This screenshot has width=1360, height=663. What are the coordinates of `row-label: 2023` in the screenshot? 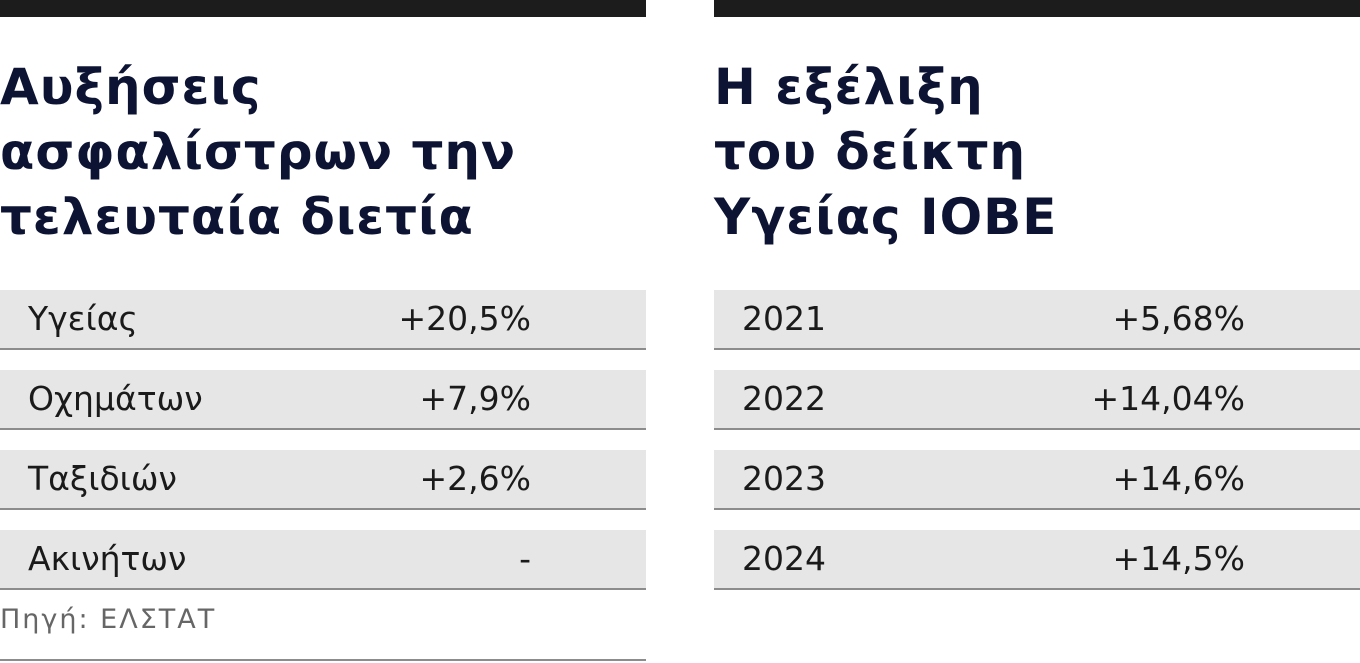 It's located at (784, 478).